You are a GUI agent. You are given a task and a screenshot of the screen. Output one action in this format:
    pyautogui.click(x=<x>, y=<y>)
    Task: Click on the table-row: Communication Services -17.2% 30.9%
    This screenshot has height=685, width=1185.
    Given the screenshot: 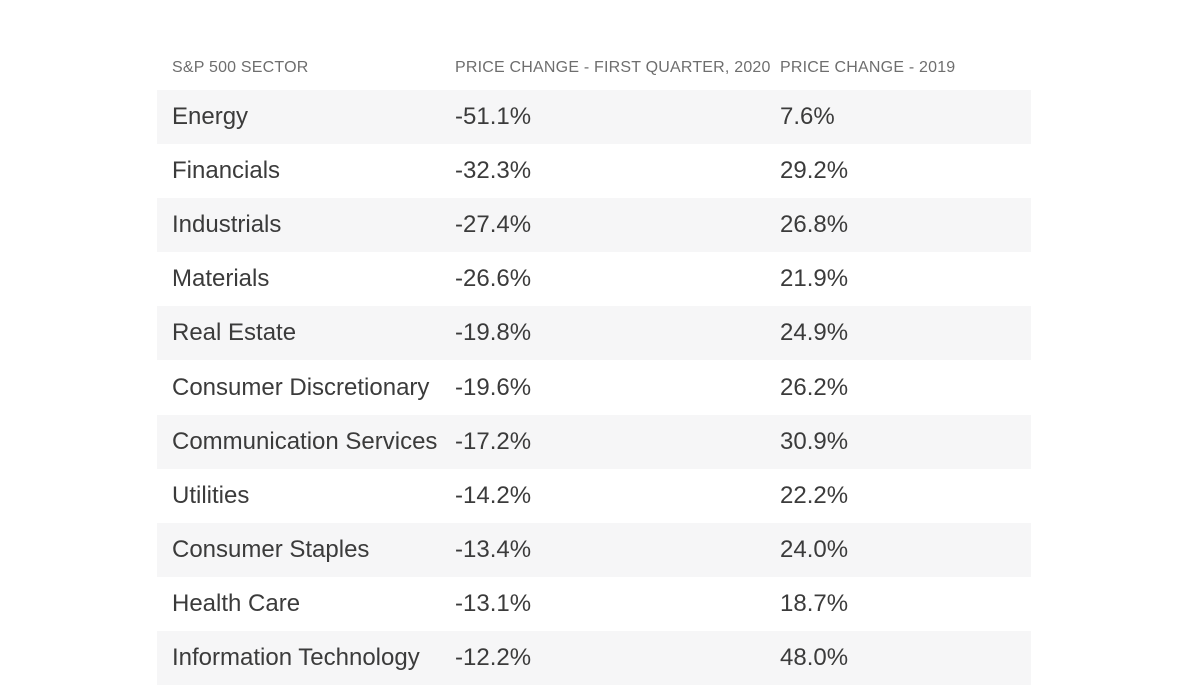 What is the action you would take?
    pyautogui.click(x=594, y=441)
    